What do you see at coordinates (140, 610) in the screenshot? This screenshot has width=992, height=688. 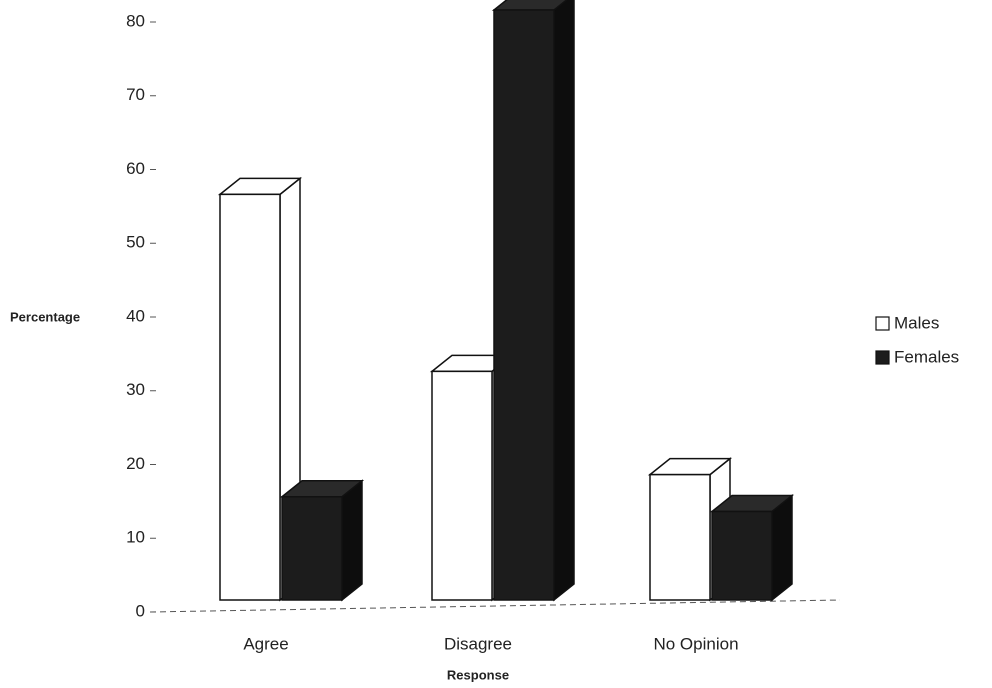 I see `y-tick-label: 0` at bounding box center [140, 610].